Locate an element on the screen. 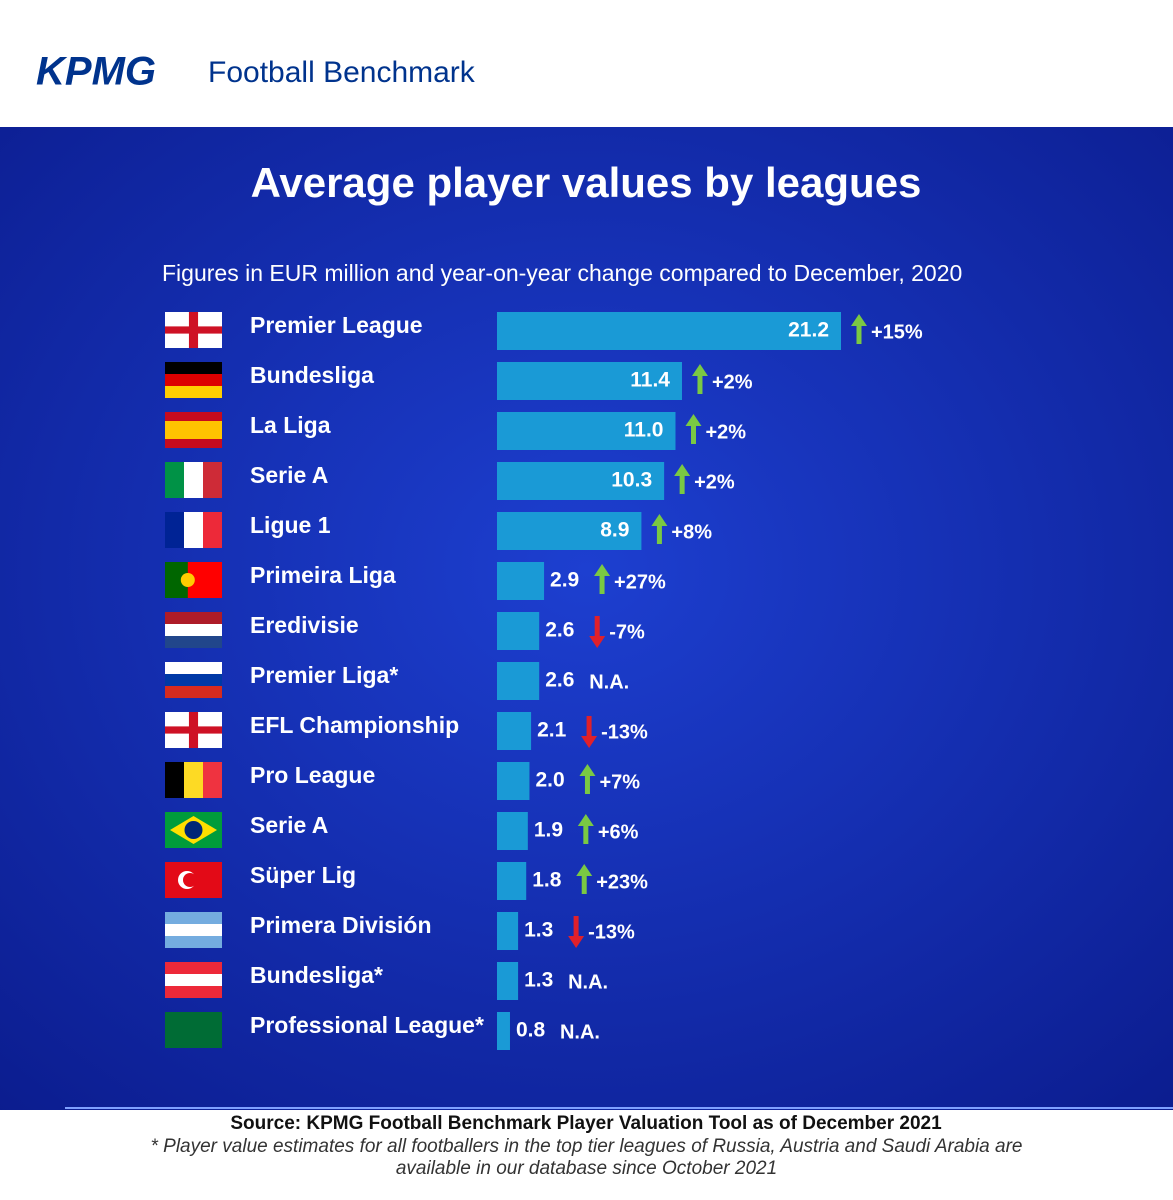 The height and width of the screenshot is (1200, 1173). change-label: +15% is located at coordinates (897, 332).